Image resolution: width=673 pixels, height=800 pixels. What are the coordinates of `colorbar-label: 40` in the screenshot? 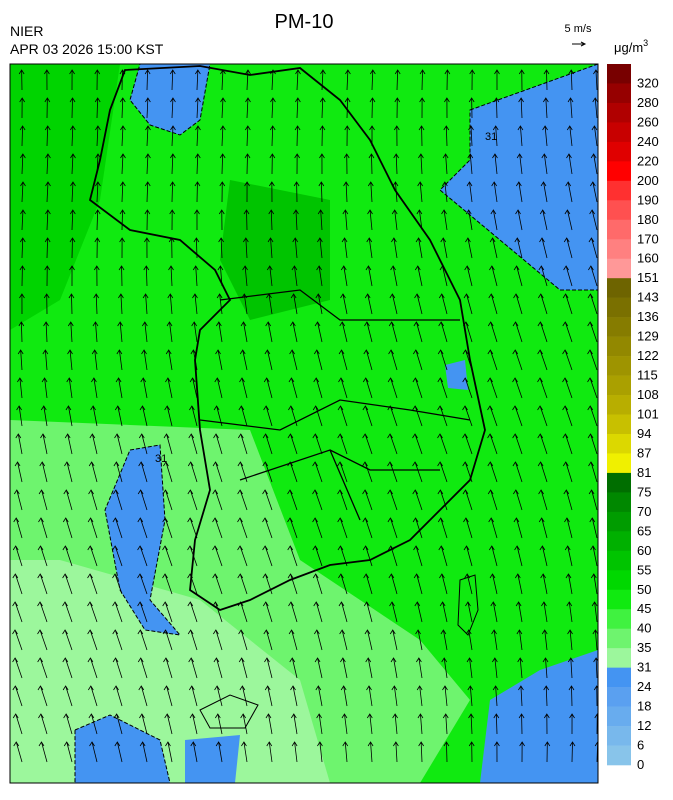 It's located at (644, 628).